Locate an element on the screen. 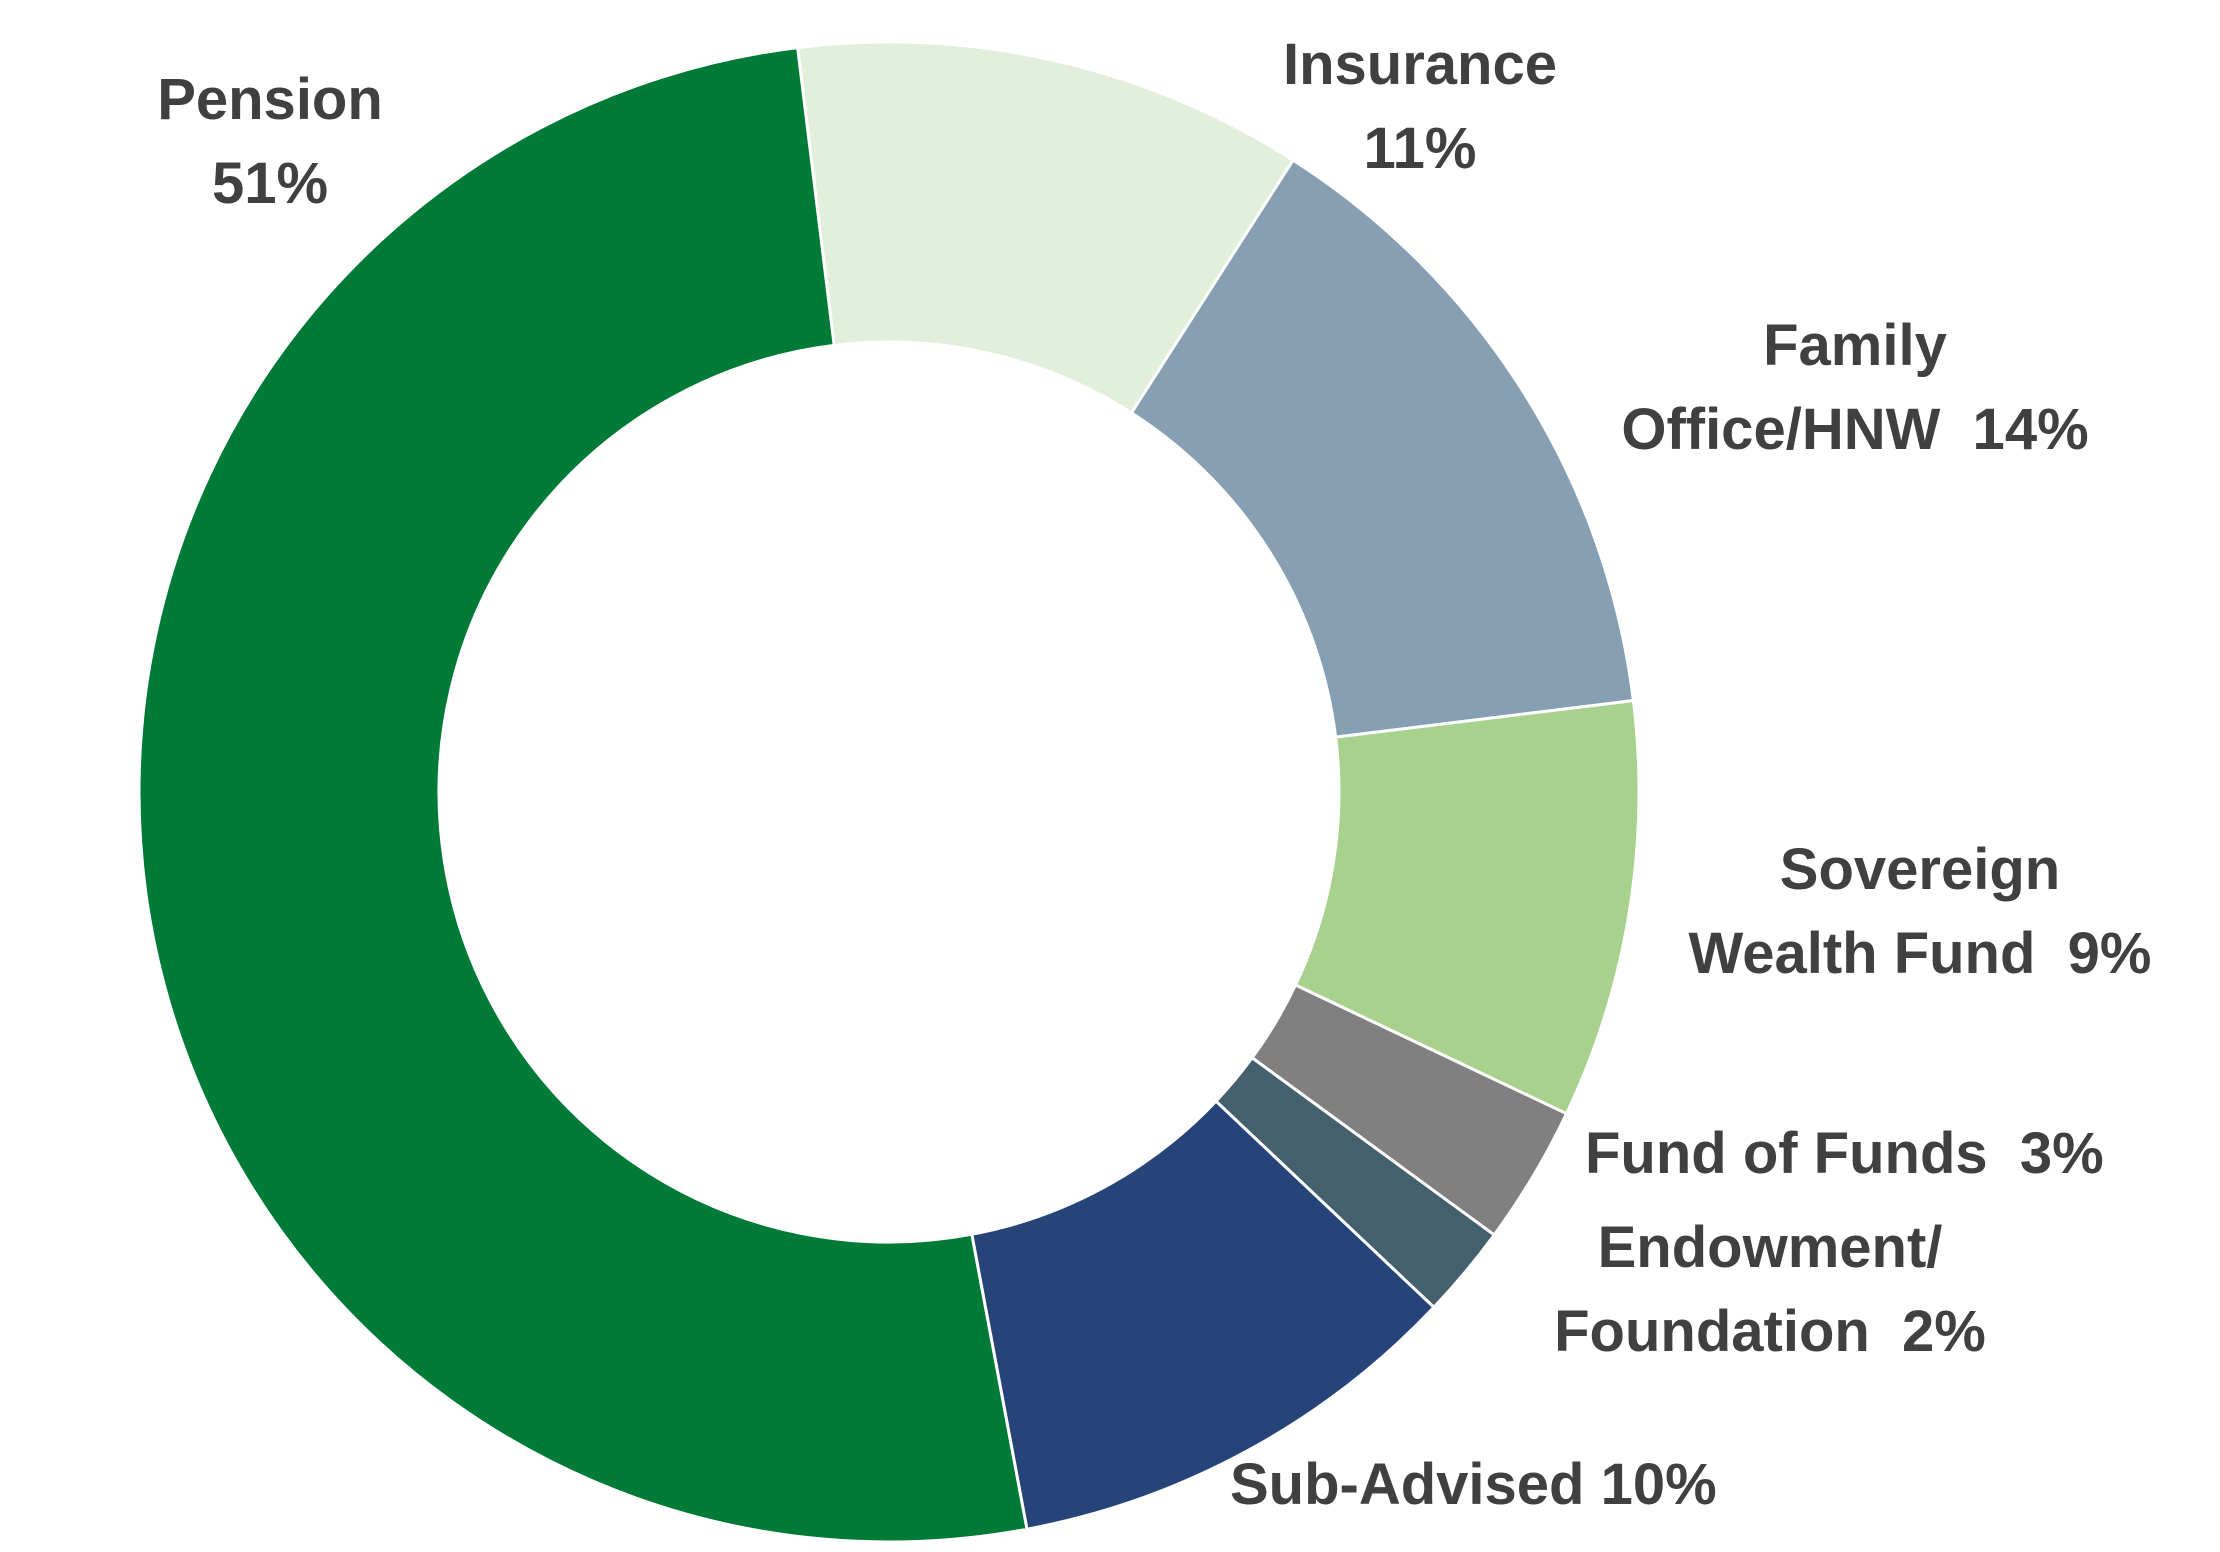 Image resolution: width=2220 pixels, height=1552 pixels. label-pension-line: 51% is located at coordinates (270, 183).